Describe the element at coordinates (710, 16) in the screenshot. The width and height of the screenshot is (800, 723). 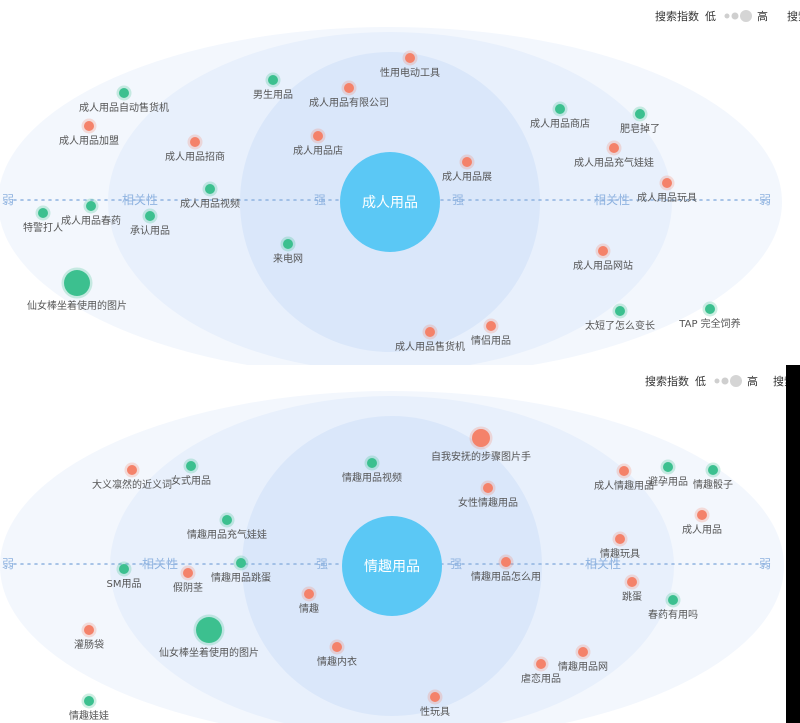
I see `legend-low: 低` at that location.